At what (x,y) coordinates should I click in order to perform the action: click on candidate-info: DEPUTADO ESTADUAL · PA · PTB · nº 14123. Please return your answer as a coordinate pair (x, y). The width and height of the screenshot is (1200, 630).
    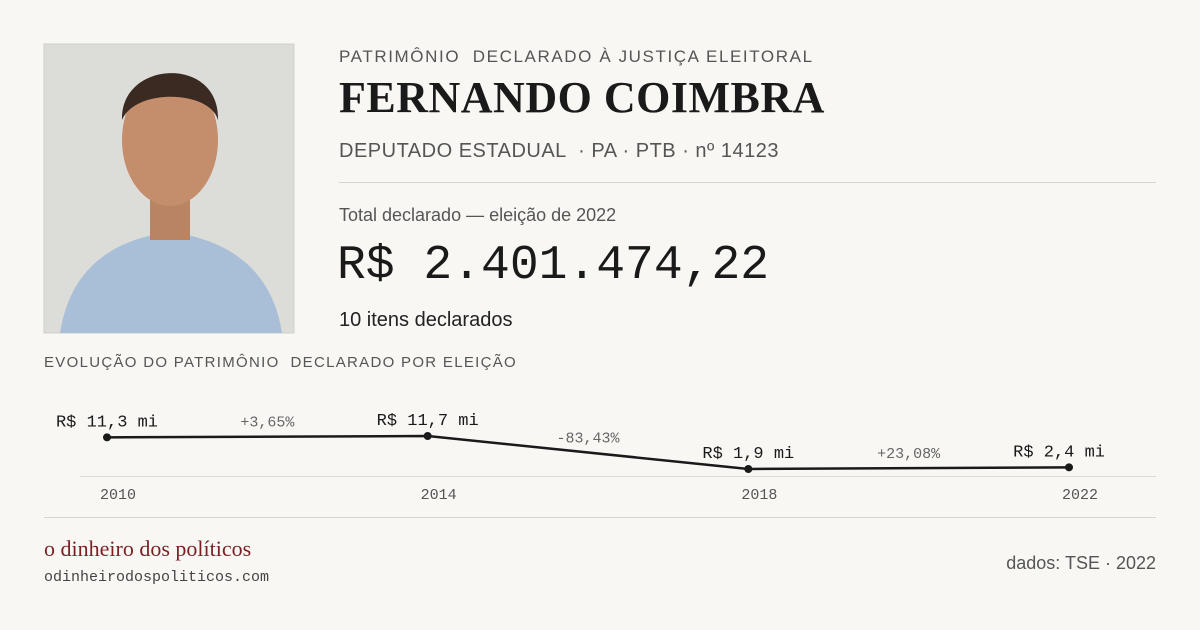
    Looking at the image, I should click on (559, 151).